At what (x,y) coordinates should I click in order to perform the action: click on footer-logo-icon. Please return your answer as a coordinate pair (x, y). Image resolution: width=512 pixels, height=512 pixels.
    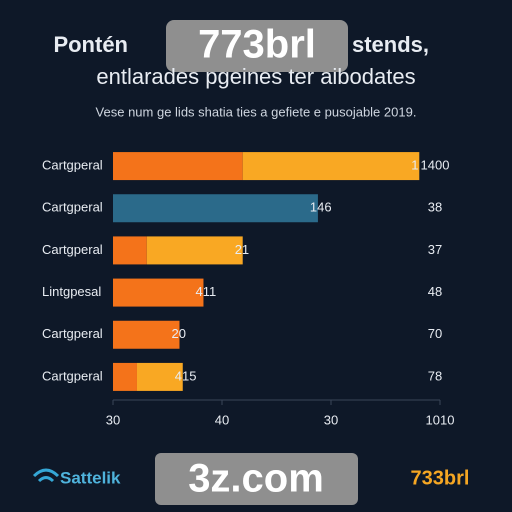
    Looking at the image, I should click on (46, 475).